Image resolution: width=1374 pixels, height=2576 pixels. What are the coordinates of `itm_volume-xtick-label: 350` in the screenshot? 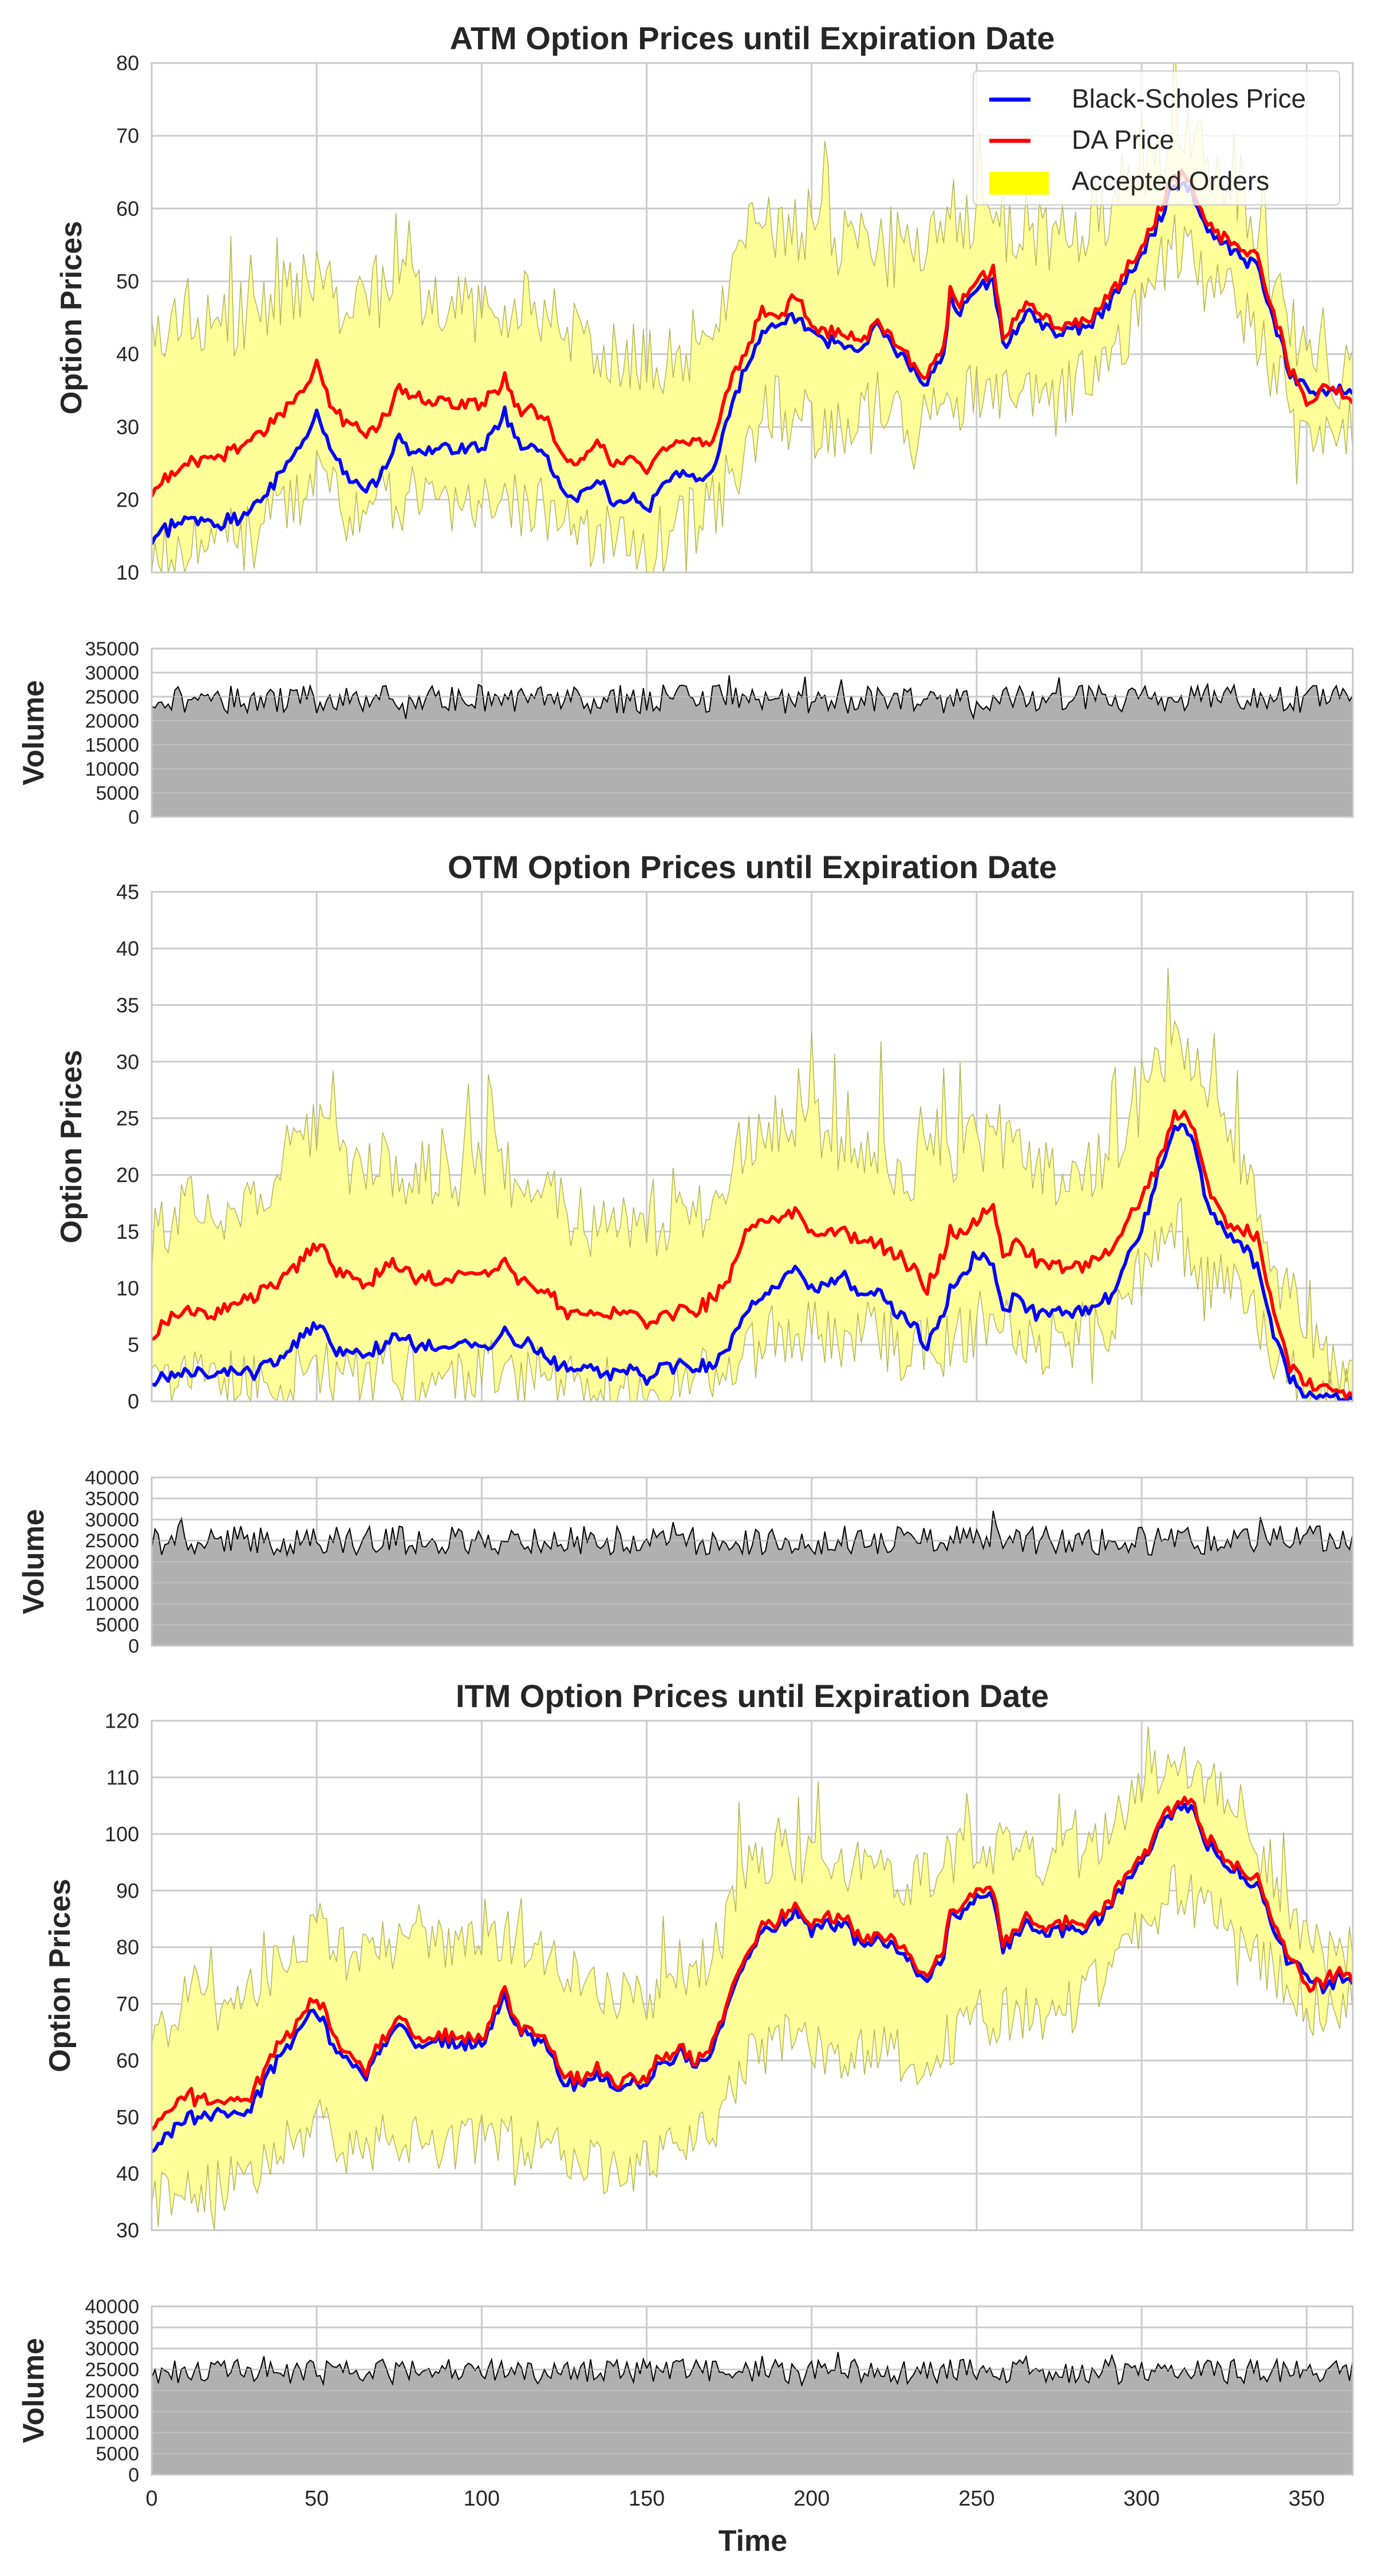 It's located at (1307, 2499).